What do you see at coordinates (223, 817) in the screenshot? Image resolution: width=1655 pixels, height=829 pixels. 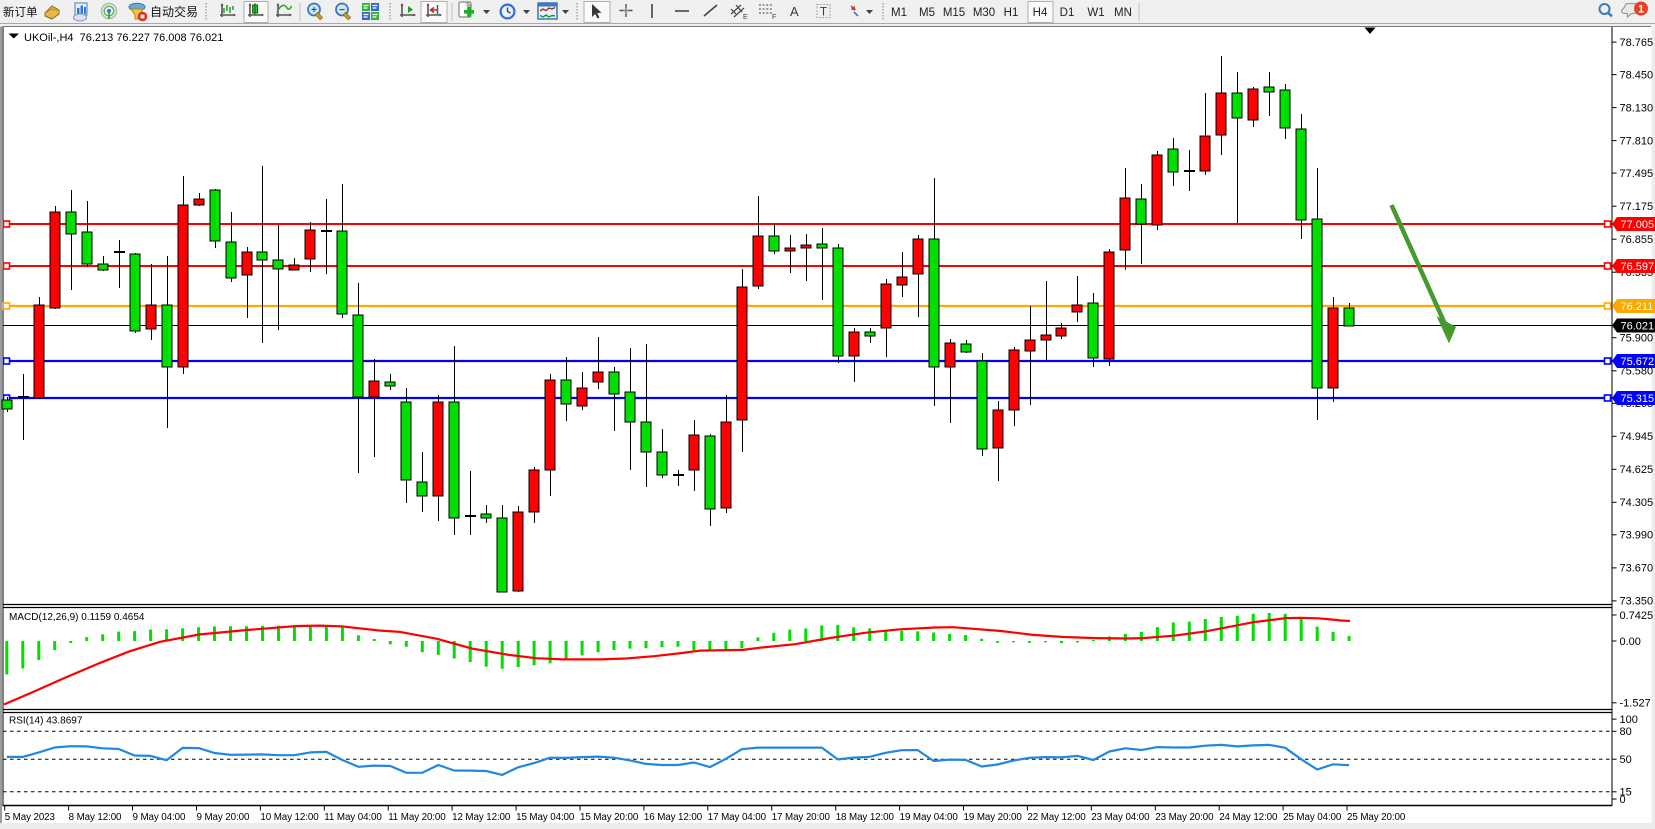 I see `svg-text: 9 May 20:00` at bounding box center [223, 817].